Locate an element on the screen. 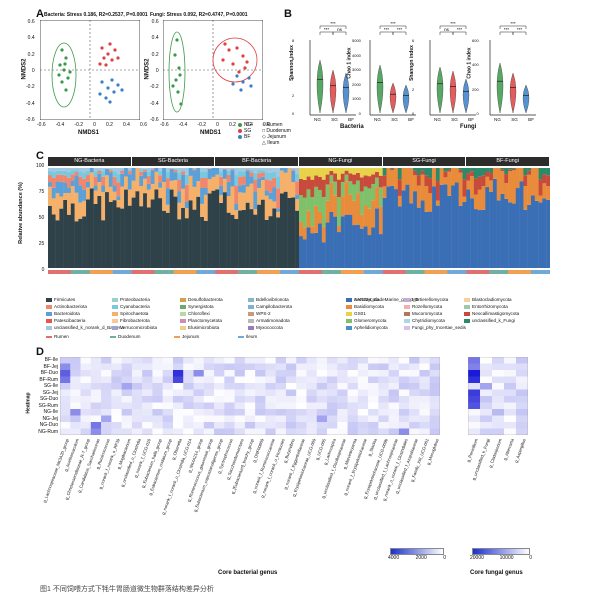 This screenshot has height=594, width=598. legend-item: Synergistota is located at coordinates (197, 306).